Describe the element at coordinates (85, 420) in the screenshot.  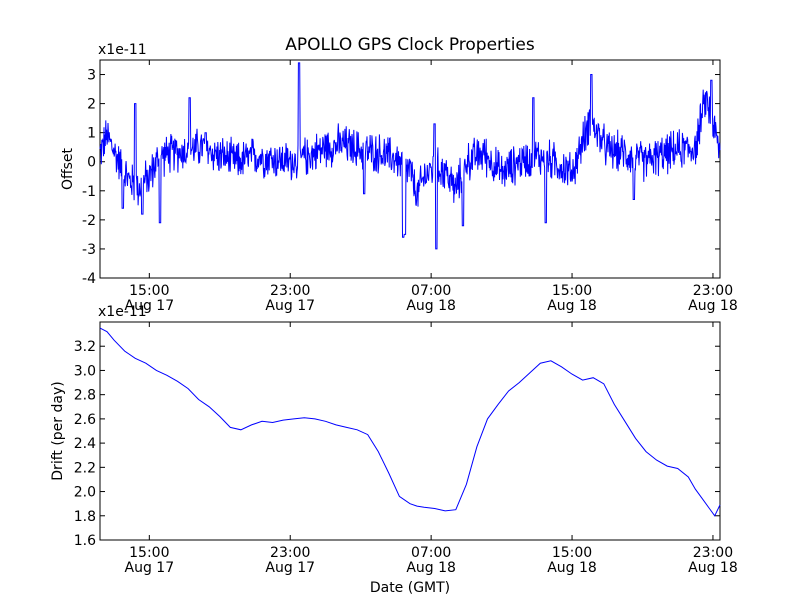
I see `drift-ytick-label: 2.6` at that location.